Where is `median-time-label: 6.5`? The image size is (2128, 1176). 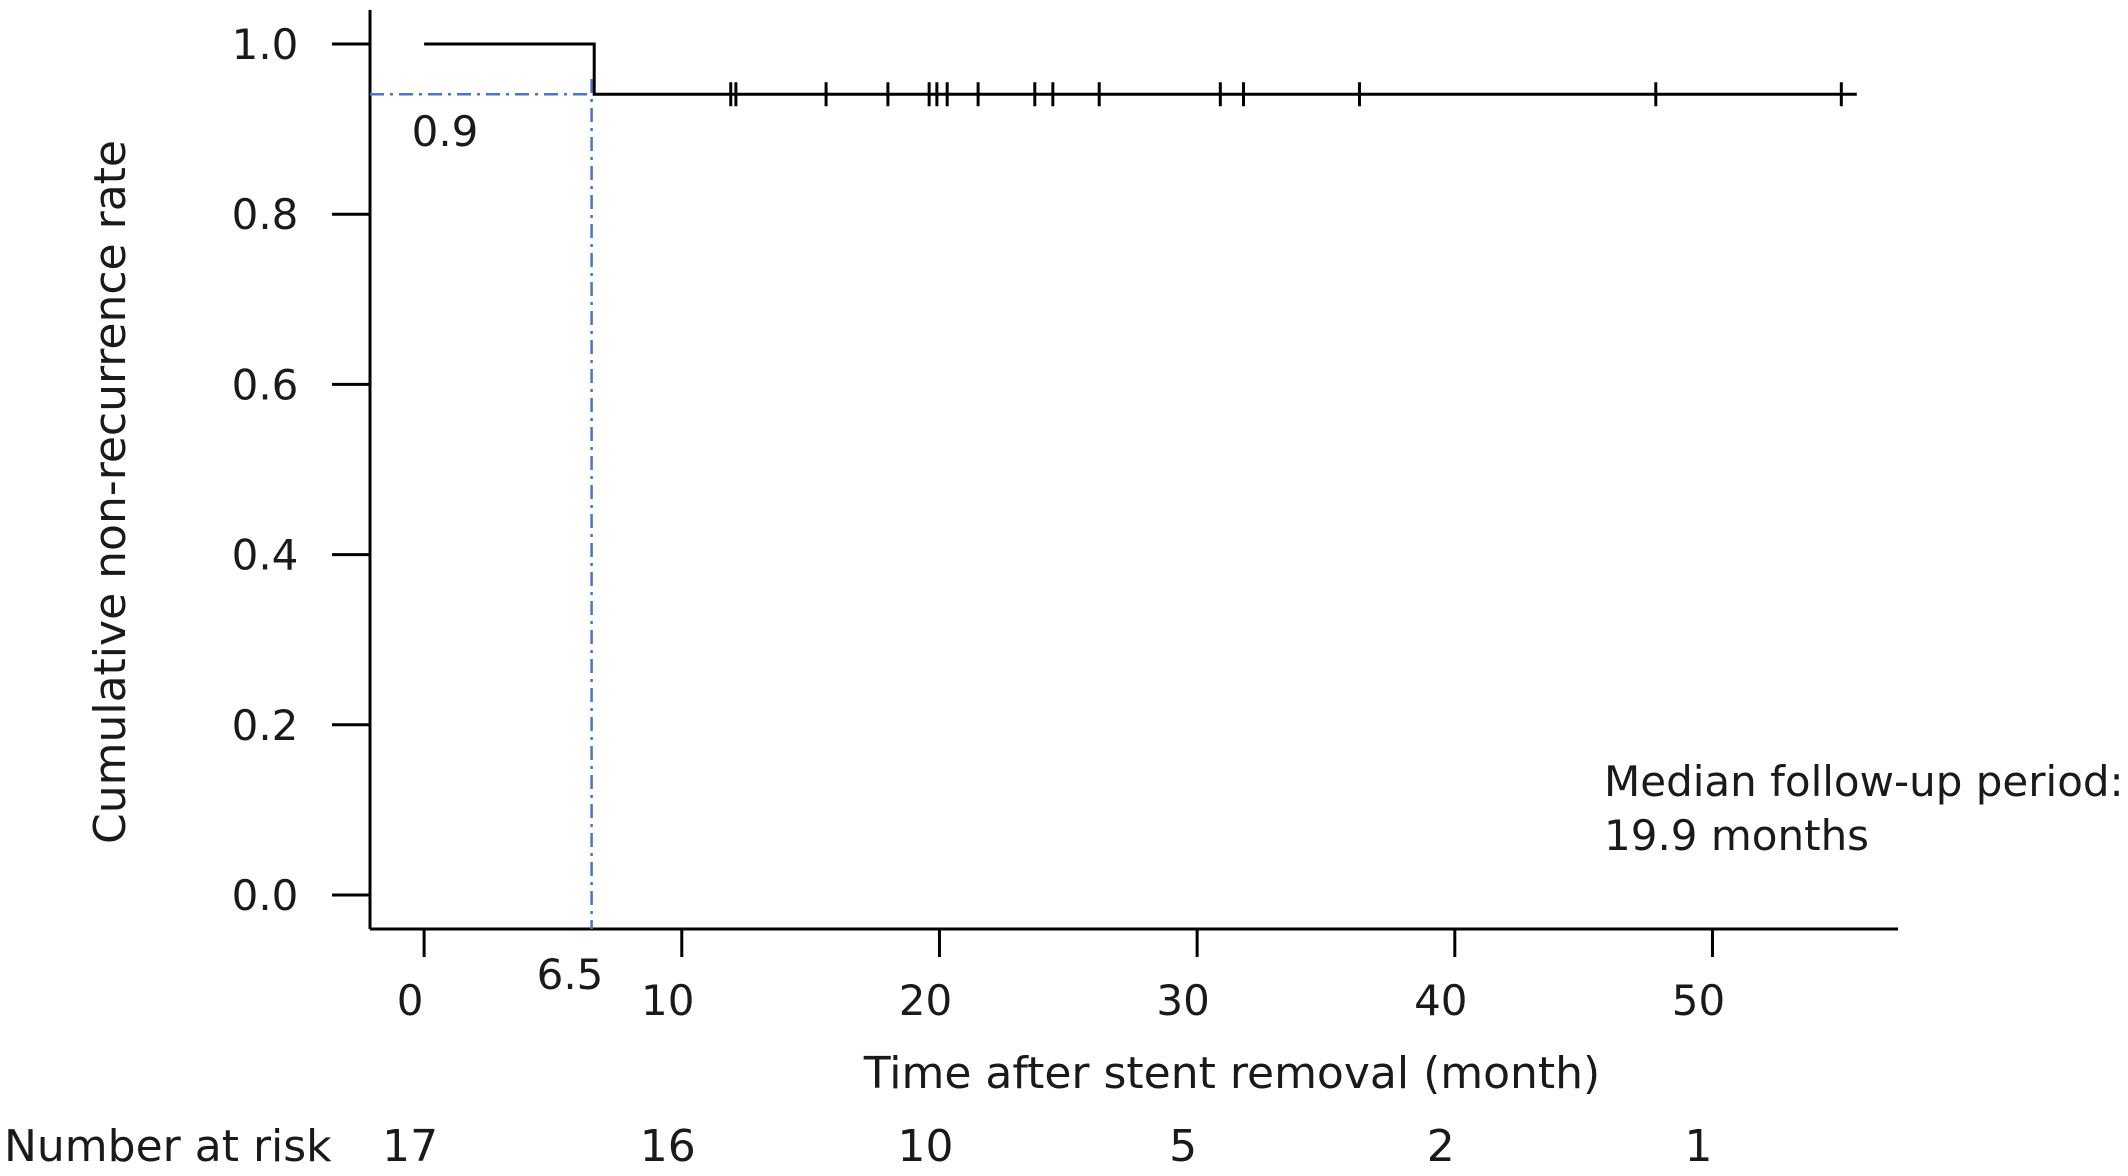 median-time-label: 6.5 is located at coordinates (570, 974).